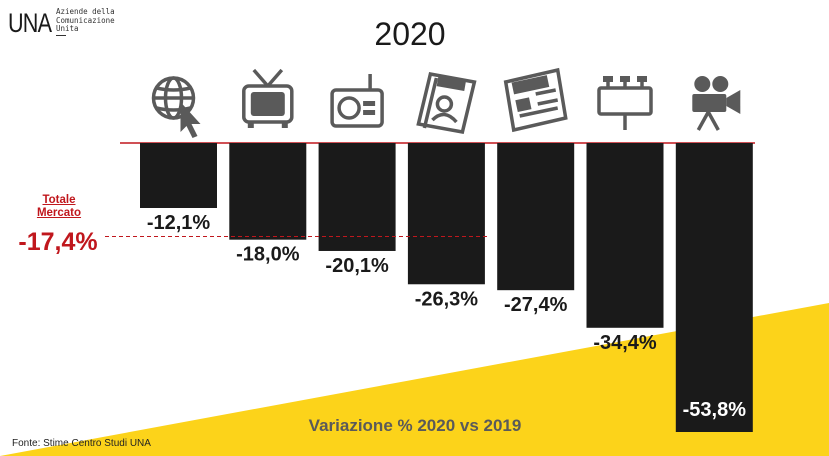 This screenshot has width=829, height=456. What do you see at coordinates (67, 28) in the screenshot?
I see `logo-tagline-line: Unita` at bounding box center [67, 28].